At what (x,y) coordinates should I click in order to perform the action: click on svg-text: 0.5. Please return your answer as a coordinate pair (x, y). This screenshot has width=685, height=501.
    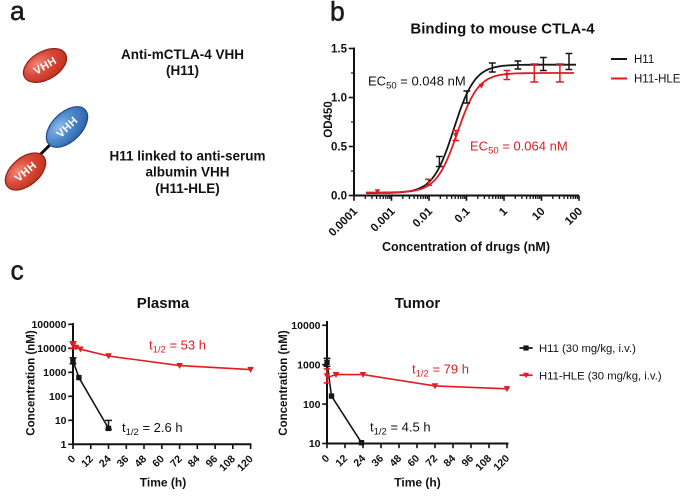
    Looking at the image, I should click on (339, 148).